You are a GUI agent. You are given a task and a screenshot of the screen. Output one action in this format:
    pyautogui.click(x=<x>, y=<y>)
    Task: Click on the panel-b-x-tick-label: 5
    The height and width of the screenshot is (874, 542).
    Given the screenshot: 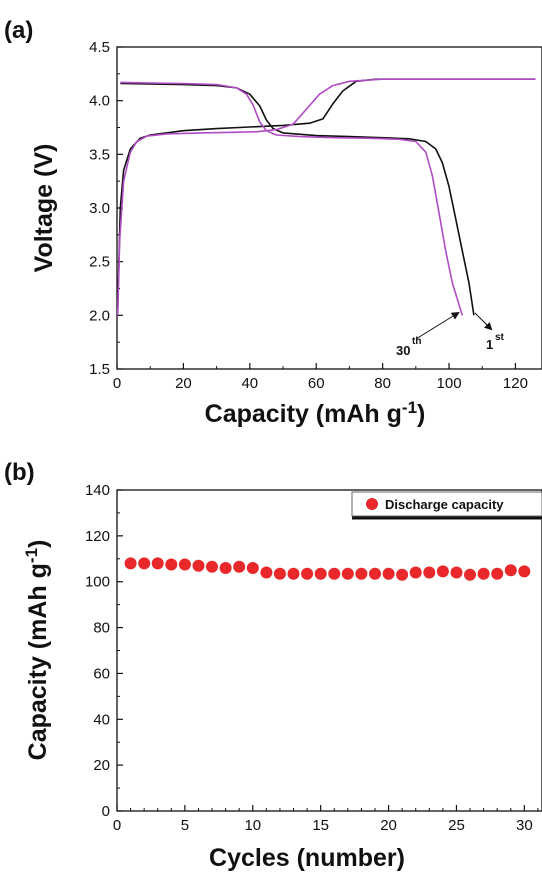 What is the action you would take?
    pyautogui.click(x=185, y=825)
    